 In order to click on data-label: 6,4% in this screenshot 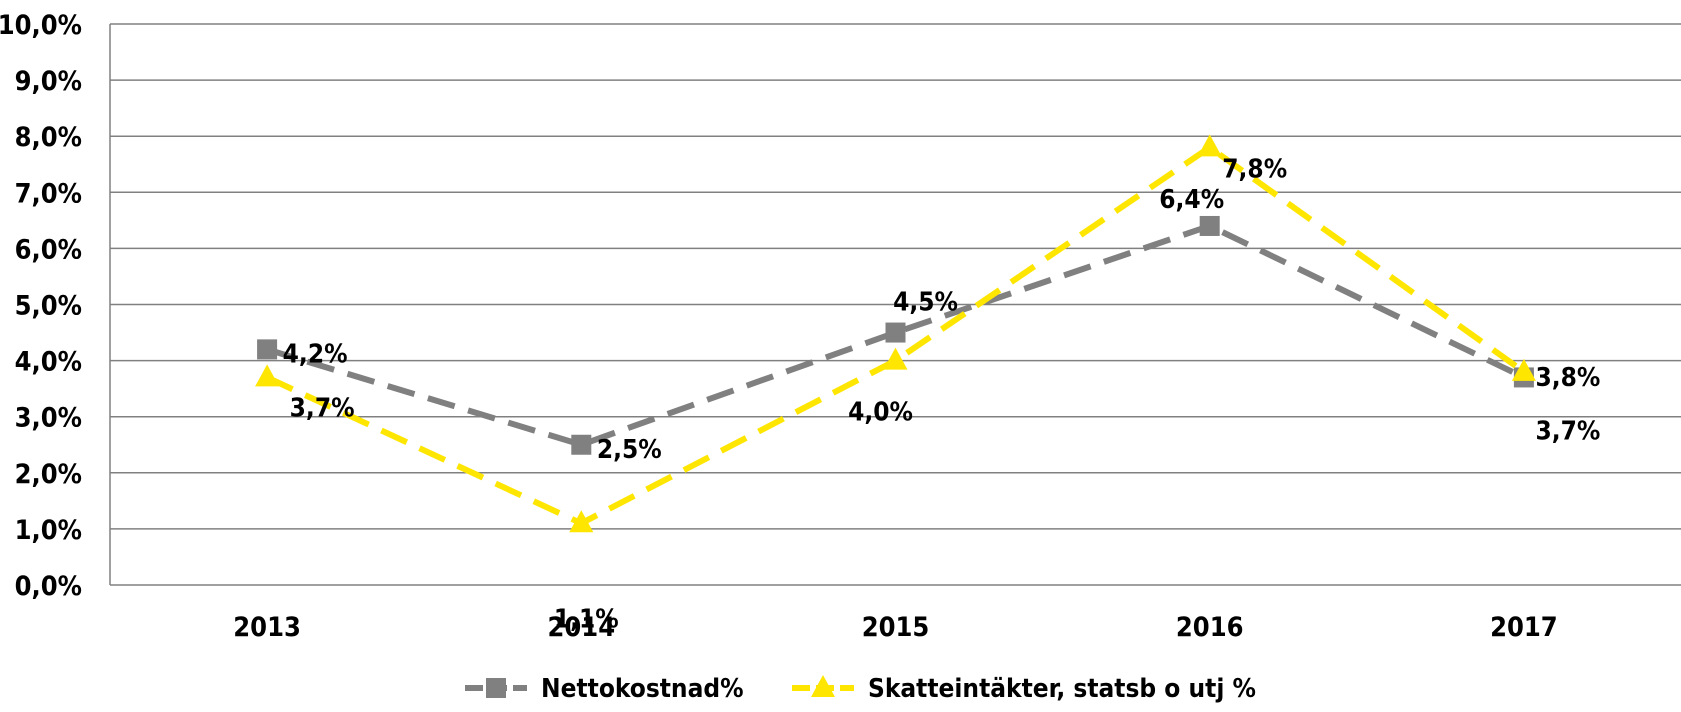, I will do `click(1191, 200)`.